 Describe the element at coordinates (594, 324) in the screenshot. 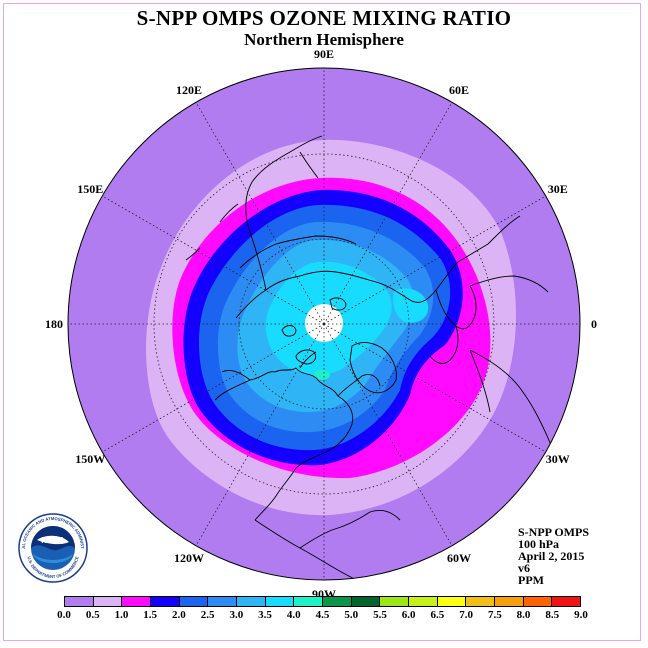

I see `longitude-label: 0` at that location.